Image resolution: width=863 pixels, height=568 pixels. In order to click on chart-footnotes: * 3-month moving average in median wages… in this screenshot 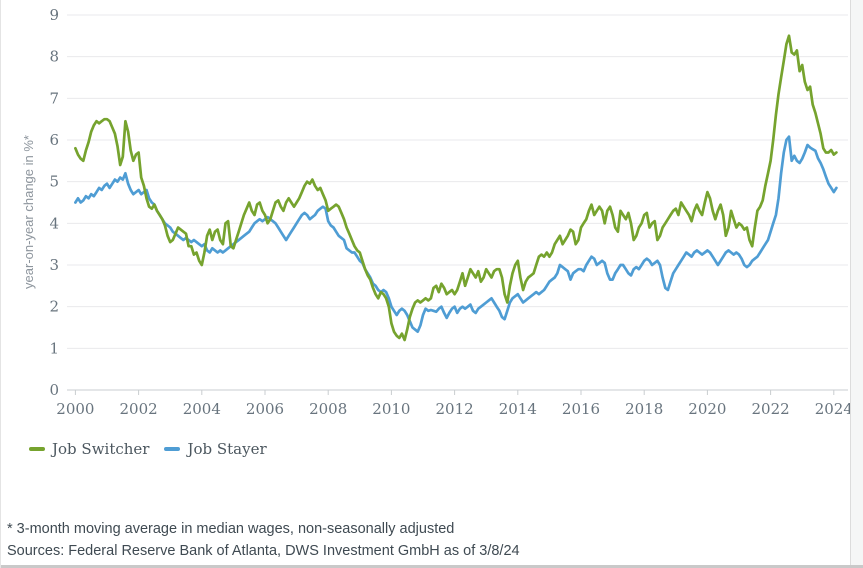, I will do `click(357, 540)`.